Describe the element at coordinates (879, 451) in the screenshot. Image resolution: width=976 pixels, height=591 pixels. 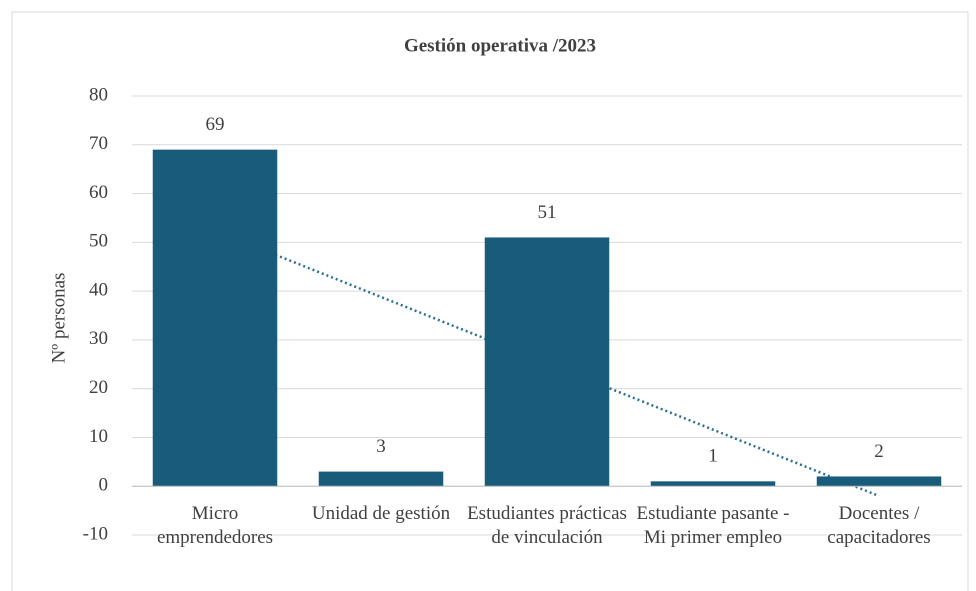
I see `data-label: 2` at that location.